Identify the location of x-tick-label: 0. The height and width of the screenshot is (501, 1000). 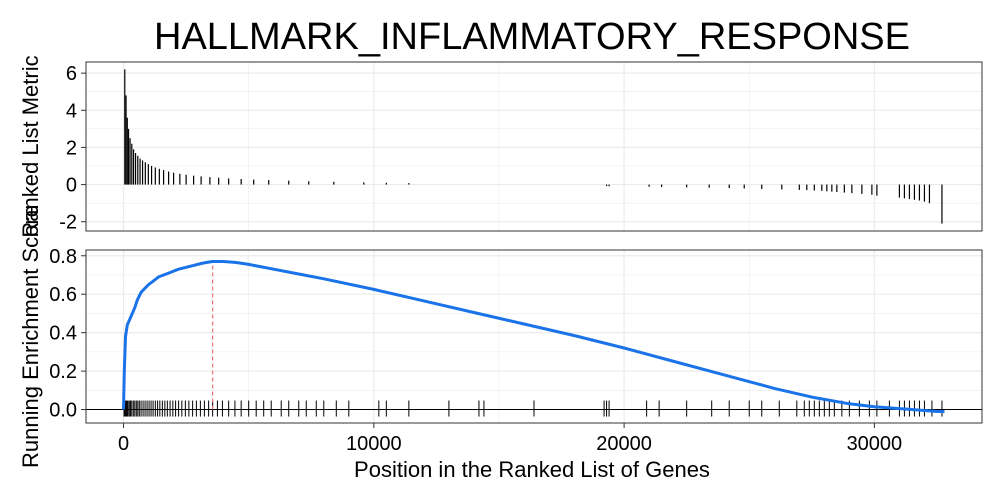
(123, 444).